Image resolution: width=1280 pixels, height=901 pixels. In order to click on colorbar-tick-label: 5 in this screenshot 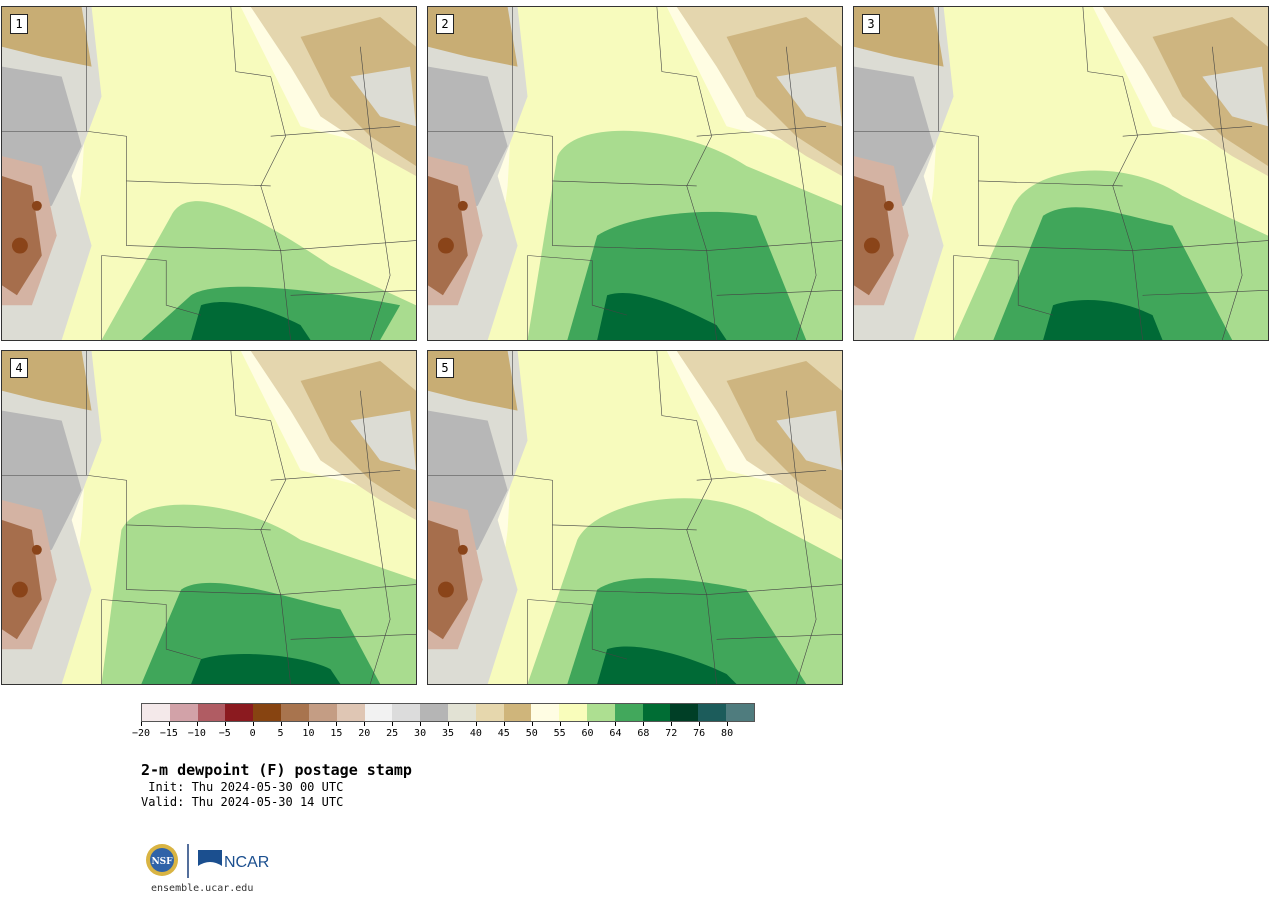, I will do `click(280, 733)`.